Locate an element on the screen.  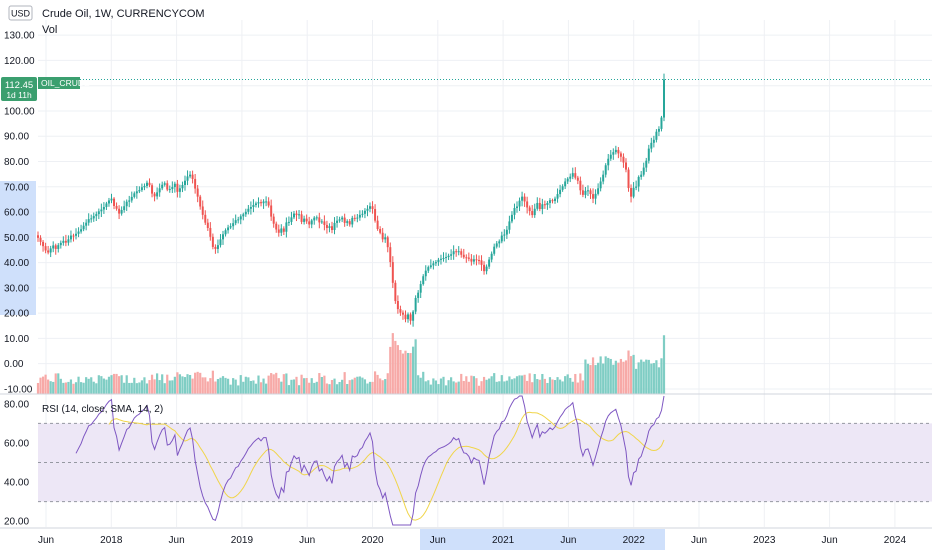
currency-badge-box is located at coordinates (20, 13).